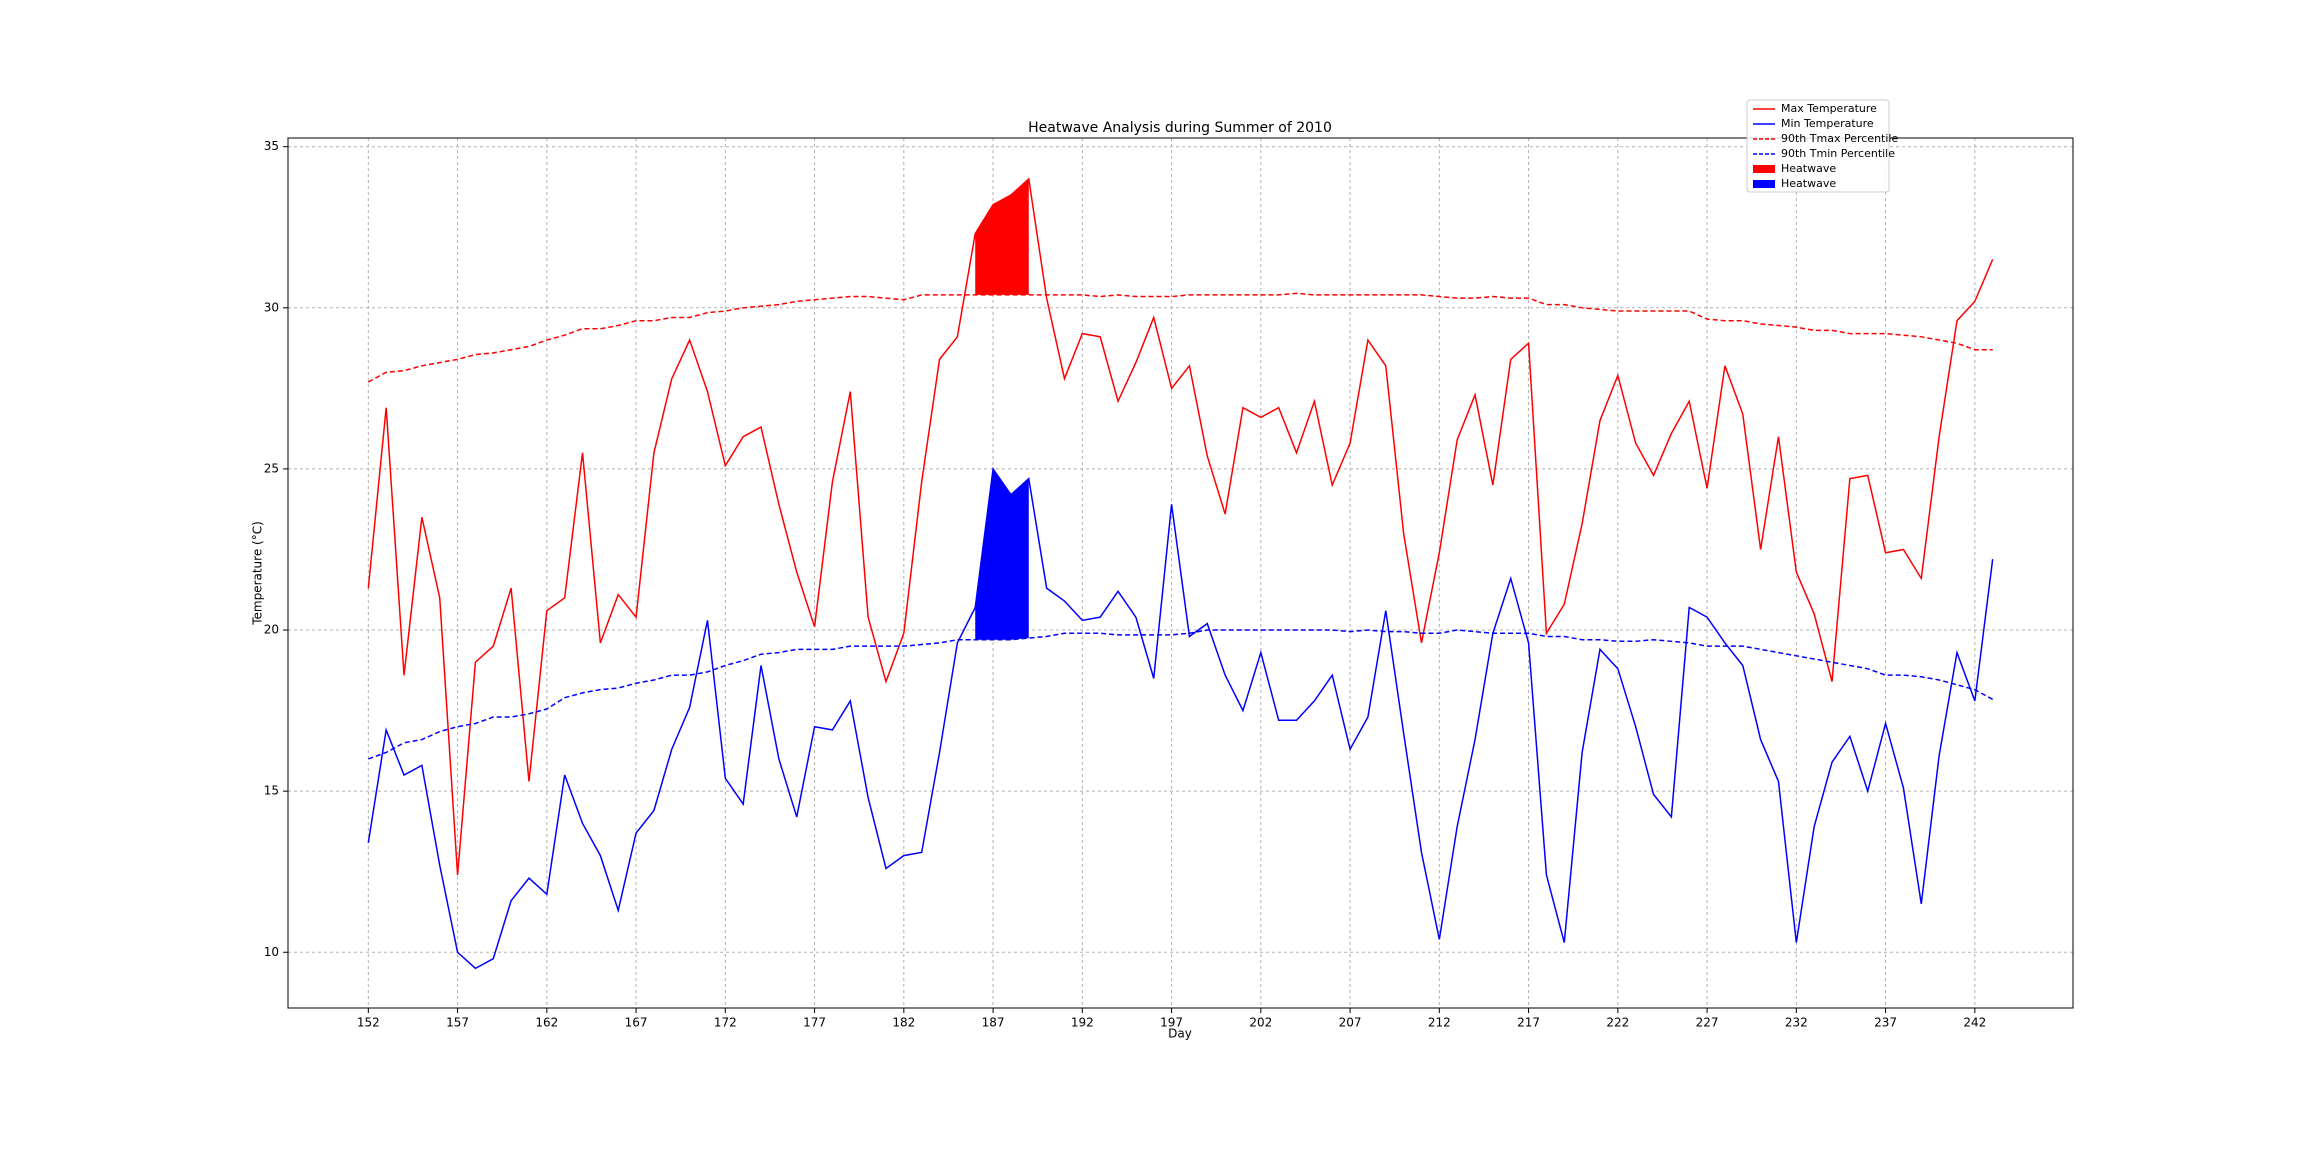  What do you see at coordinates (271, 952) in the screenshot?
I see `y-tick-label: 10` at bounding box center [271, 952].